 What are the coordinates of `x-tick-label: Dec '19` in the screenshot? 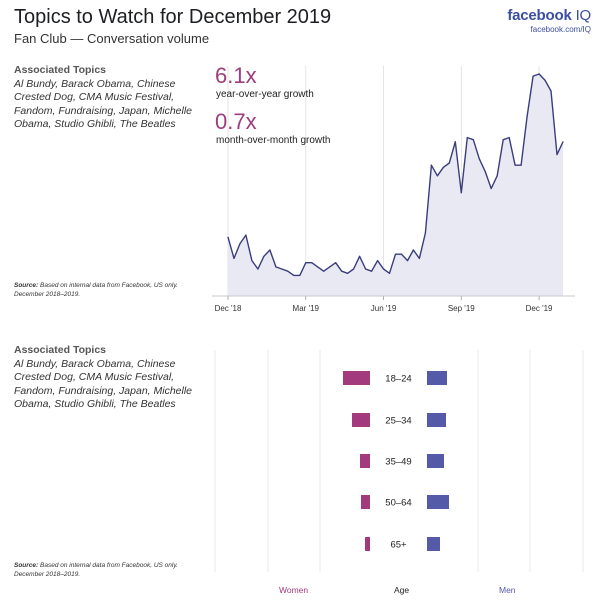 It's located at (539, 308).